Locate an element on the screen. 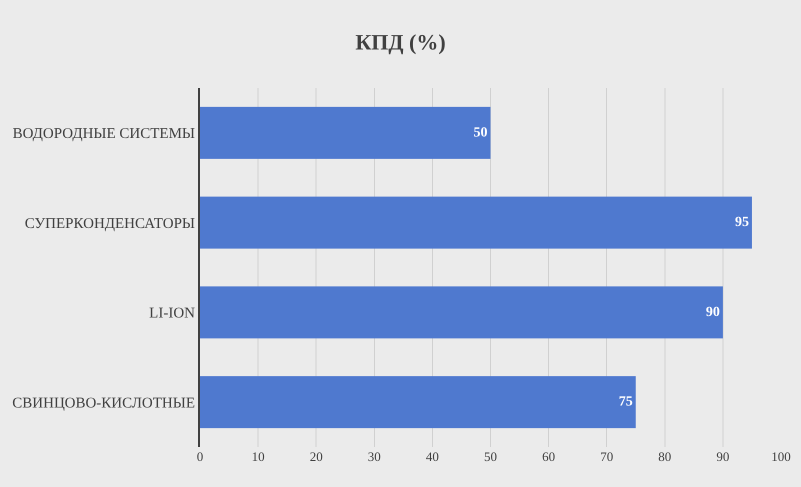 The height and width of the screenshot is (487, 801). y-tick-label: СУПЕРКОНДЕНСАТОРЫ is located at coordinates (109, 224).